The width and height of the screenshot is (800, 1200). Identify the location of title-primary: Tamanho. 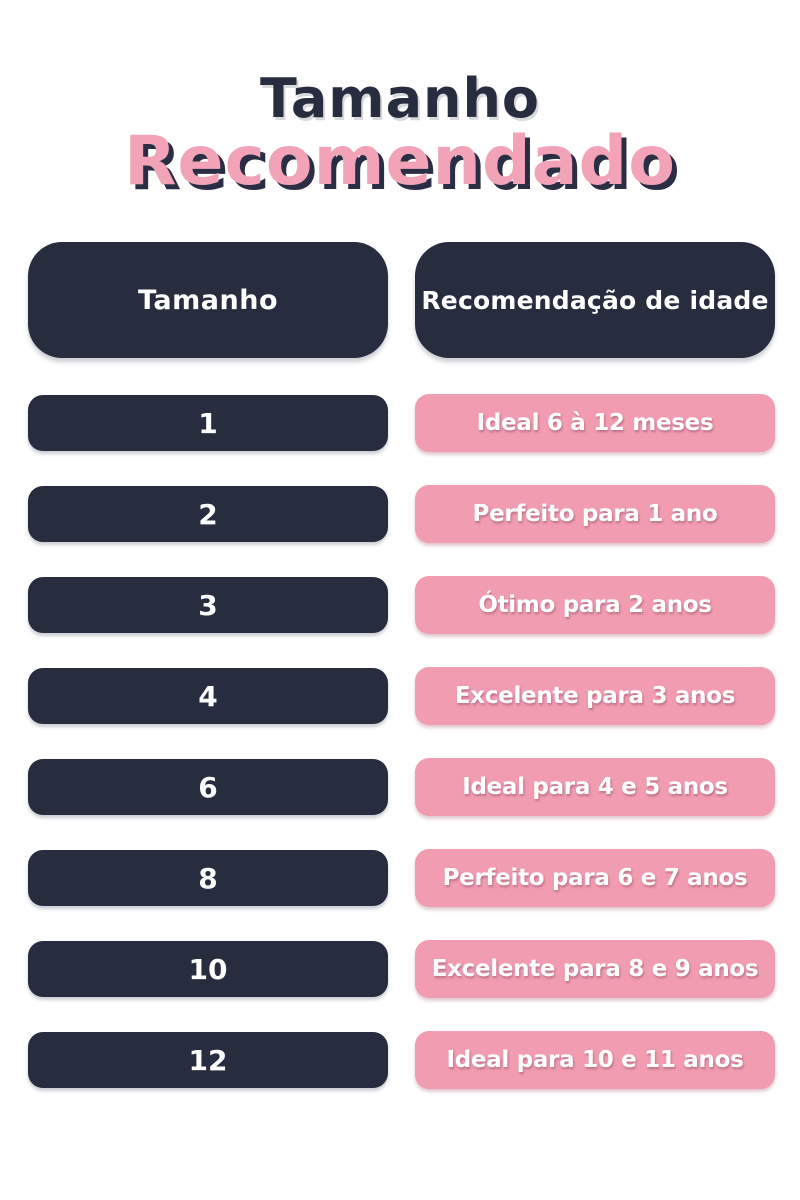
(399, 98).